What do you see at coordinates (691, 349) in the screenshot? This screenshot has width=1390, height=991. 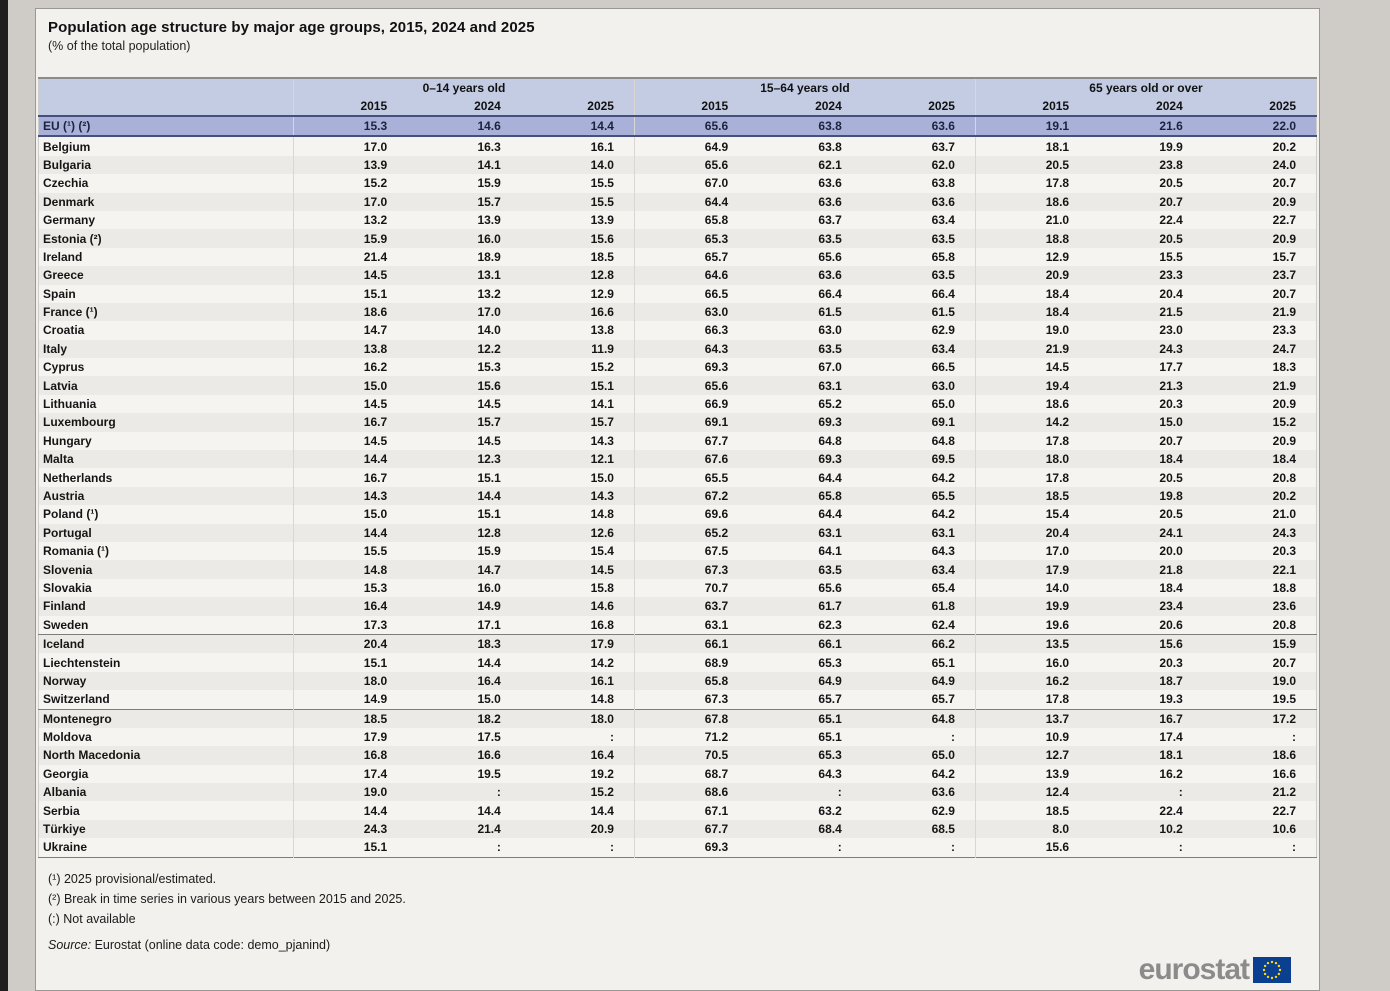 I see `value-cell: 64.3` at bounding box center [691, 349].